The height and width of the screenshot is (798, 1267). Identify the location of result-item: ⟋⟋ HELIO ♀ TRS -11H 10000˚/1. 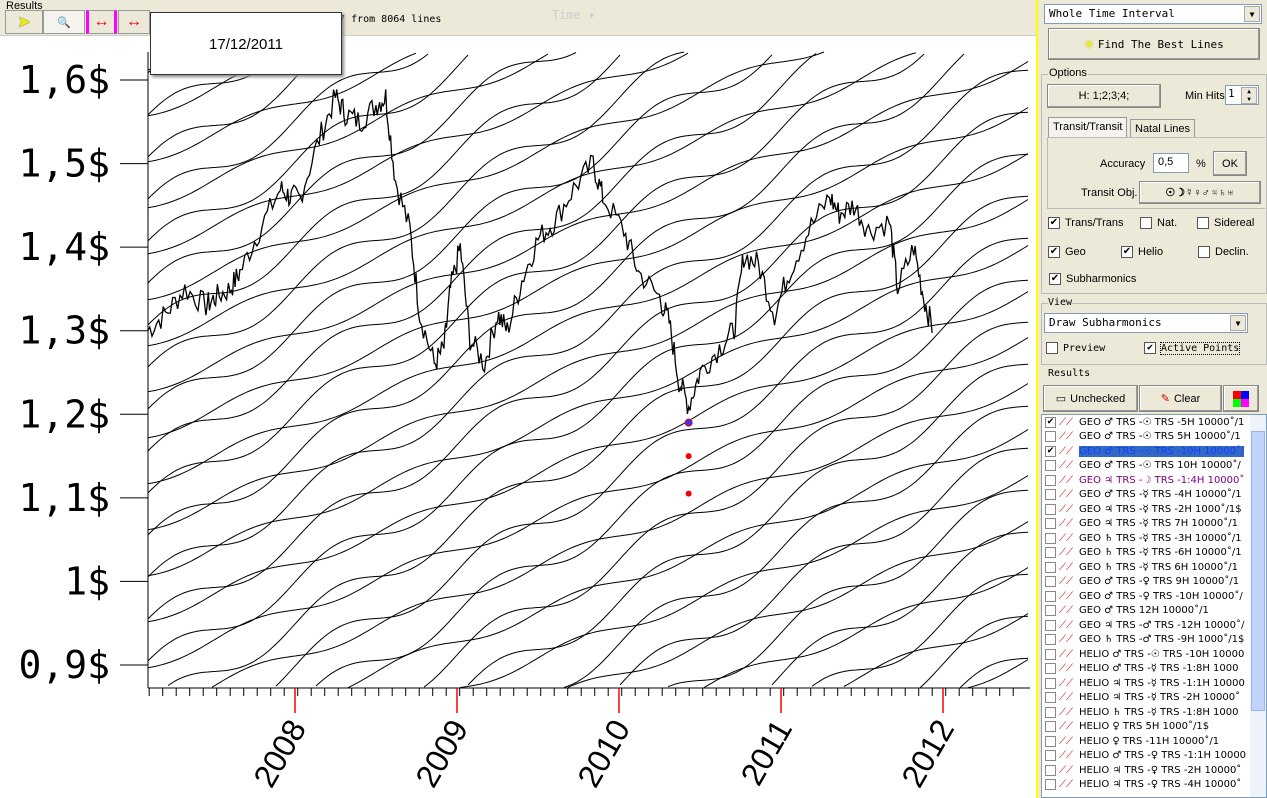
(1146, 741).